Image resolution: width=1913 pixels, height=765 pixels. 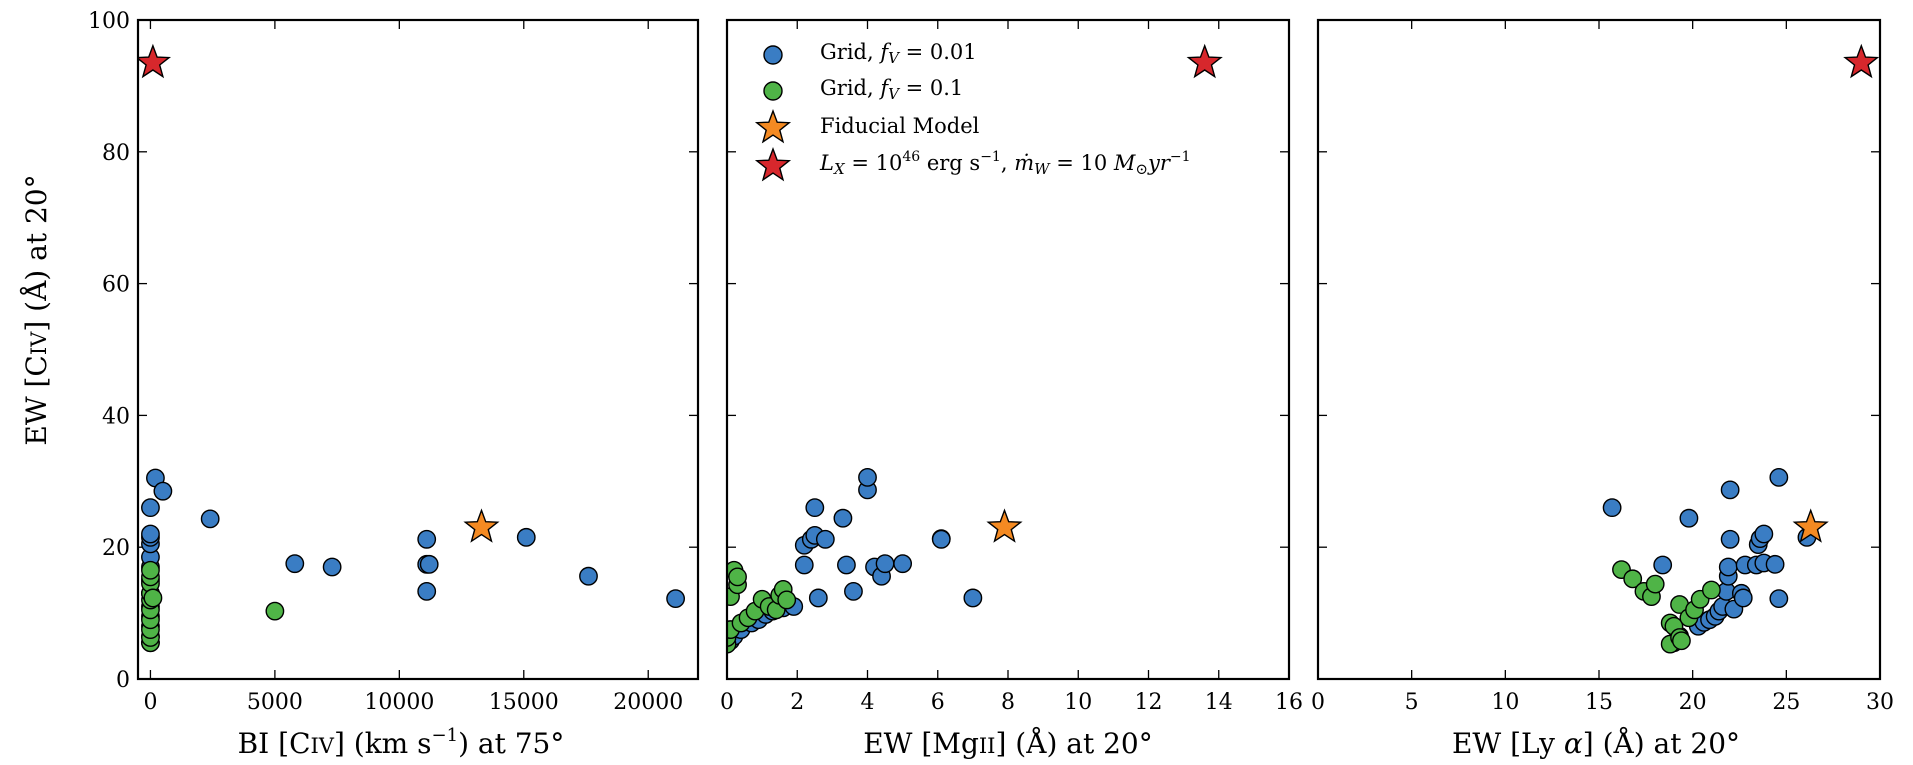 What do you see at coordinates (773, 126) in the screenshot?
I see `legend-marker-fiducial` at bounding box center [773, 126].